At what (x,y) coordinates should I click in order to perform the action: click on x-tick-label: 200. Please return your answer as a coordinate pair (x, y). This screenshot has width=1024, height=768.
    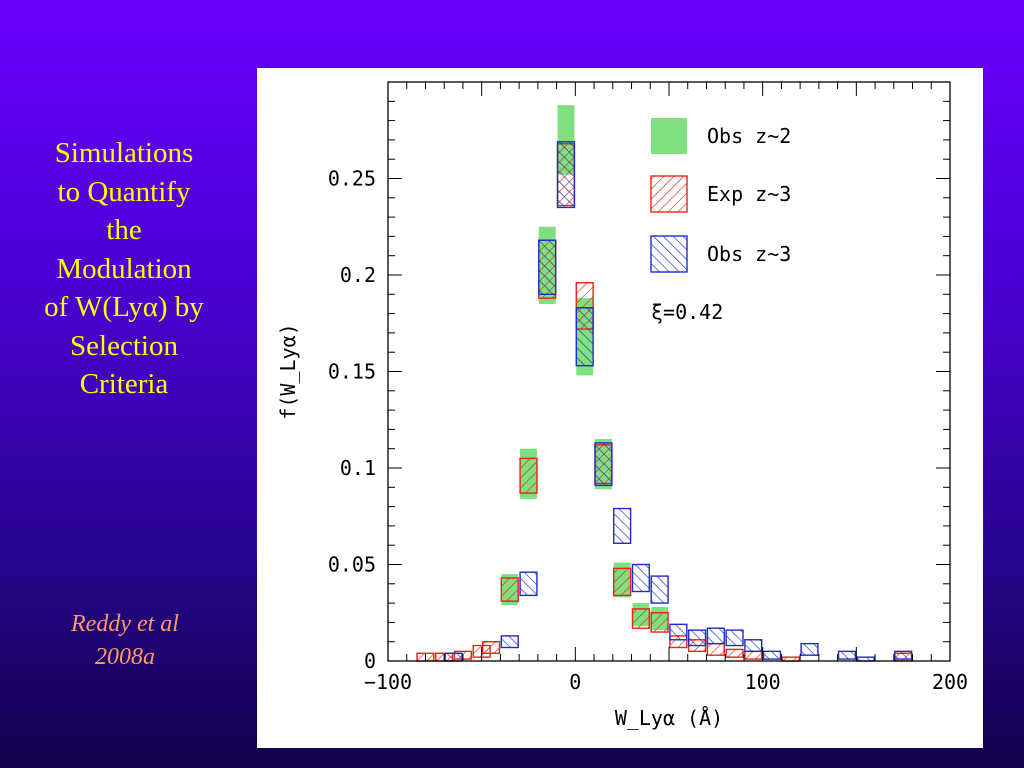
    Looking at the image, I should click on (950, 682).